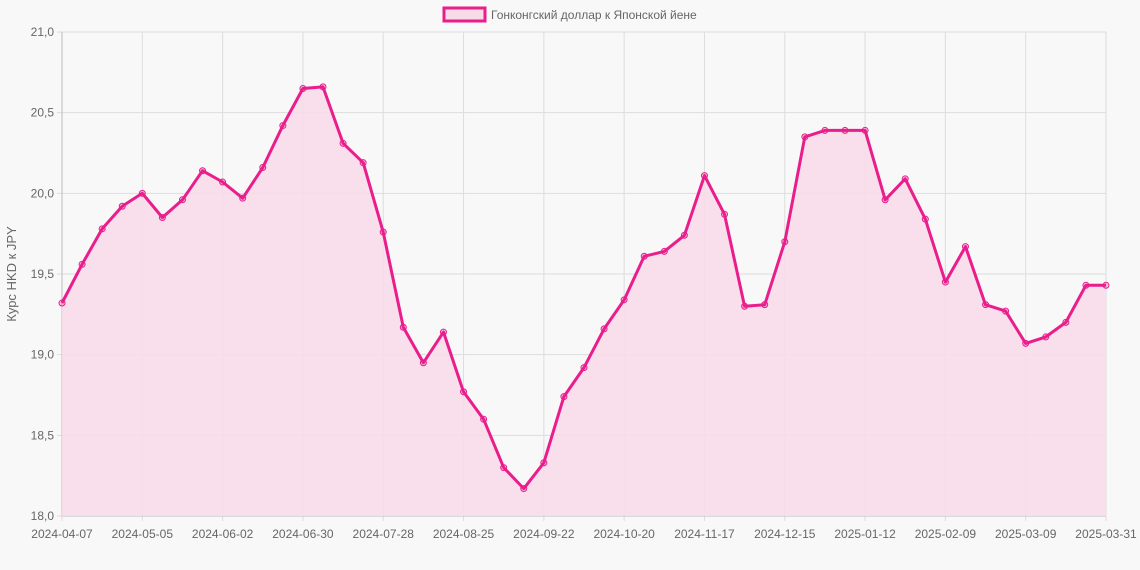 This screenshot has height=570, width=1140. What do you see at coordinates (43, 516) in the screenshot?
I see `y-tick-label: 18,0` at bounding box center [43, 516].